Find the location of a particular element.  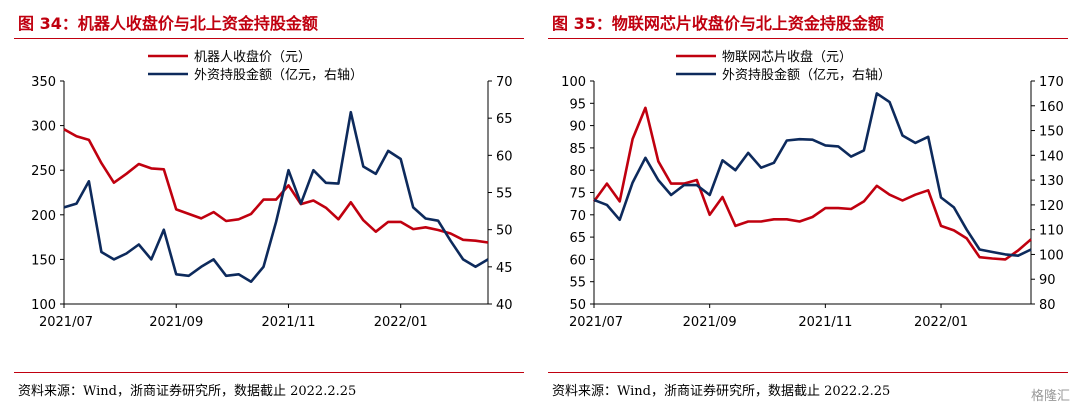

y-right-tick-label: 140 is located at coordinates (1051, 156).